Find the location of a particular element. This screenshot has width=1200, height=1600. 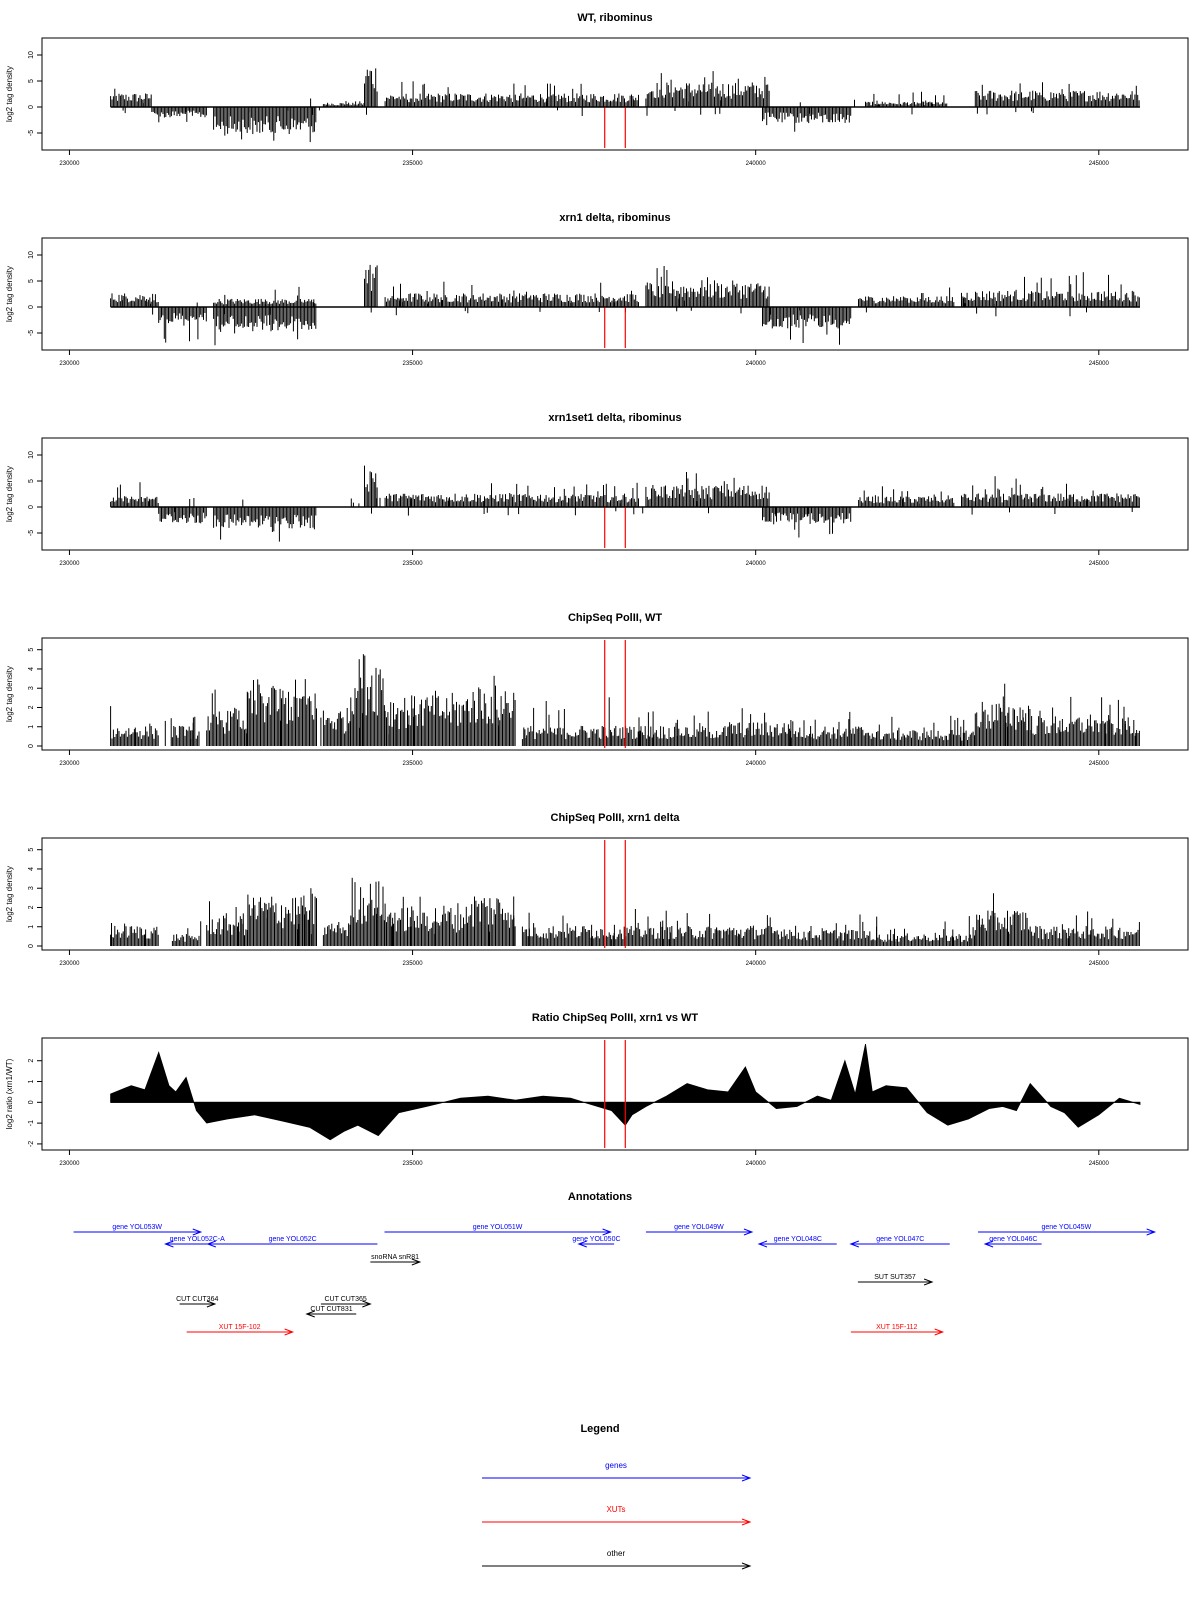

feature-label: CUT CUT831 is located at coordinates (331, 1309).